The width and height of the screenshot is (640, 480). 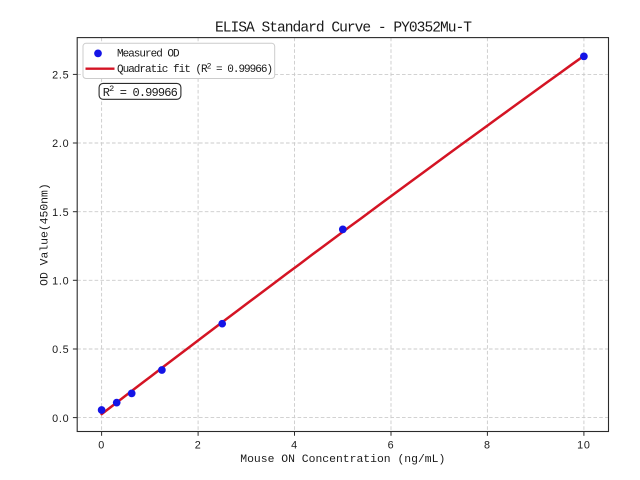 What do you see at coordinates (60, 76) in the screenshot?
I see `svg-text: 2.5` at bounding box center [60, 76].